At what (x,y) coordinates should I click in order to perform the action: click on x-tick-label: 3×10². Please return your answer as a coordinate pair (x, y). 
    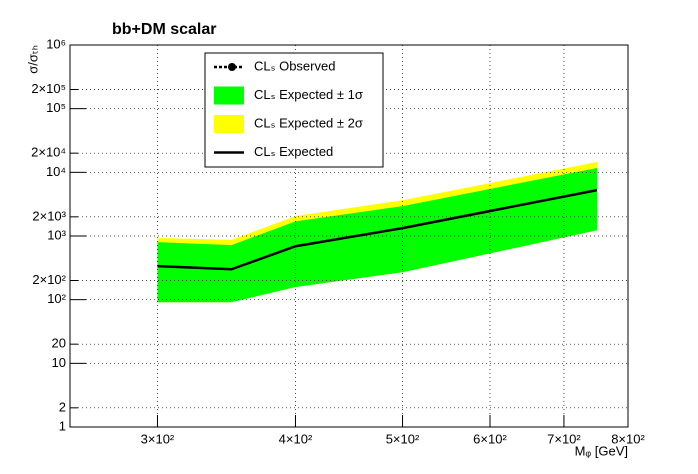
    Looking at the image, I should click on (158, 438).